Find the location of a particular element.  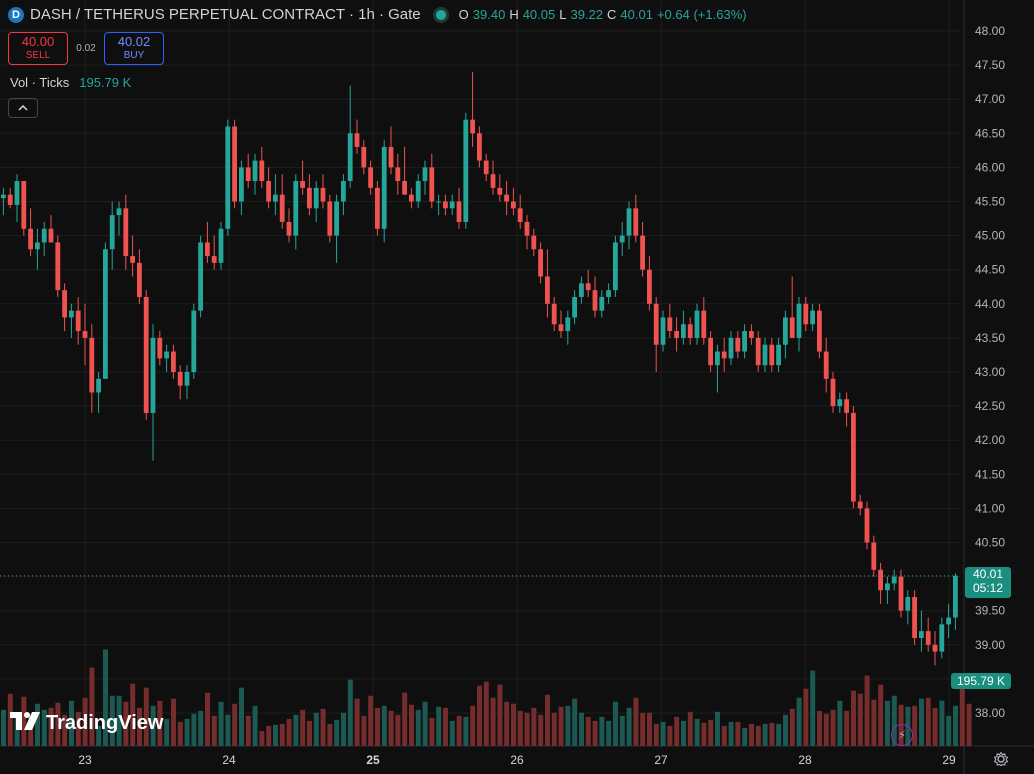

volume-legend: Vol · Ticks 195.79 K is located at coordinates (70, 82).